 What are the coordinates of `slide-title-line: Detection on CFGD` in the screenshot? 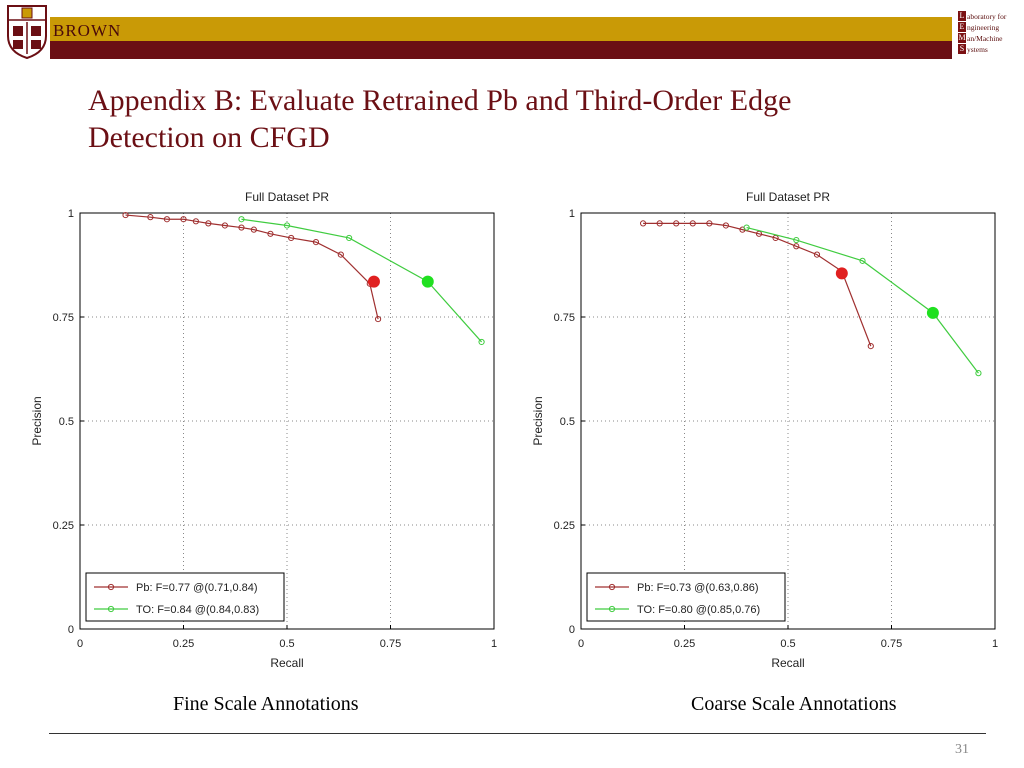 It's located at (209, 137).